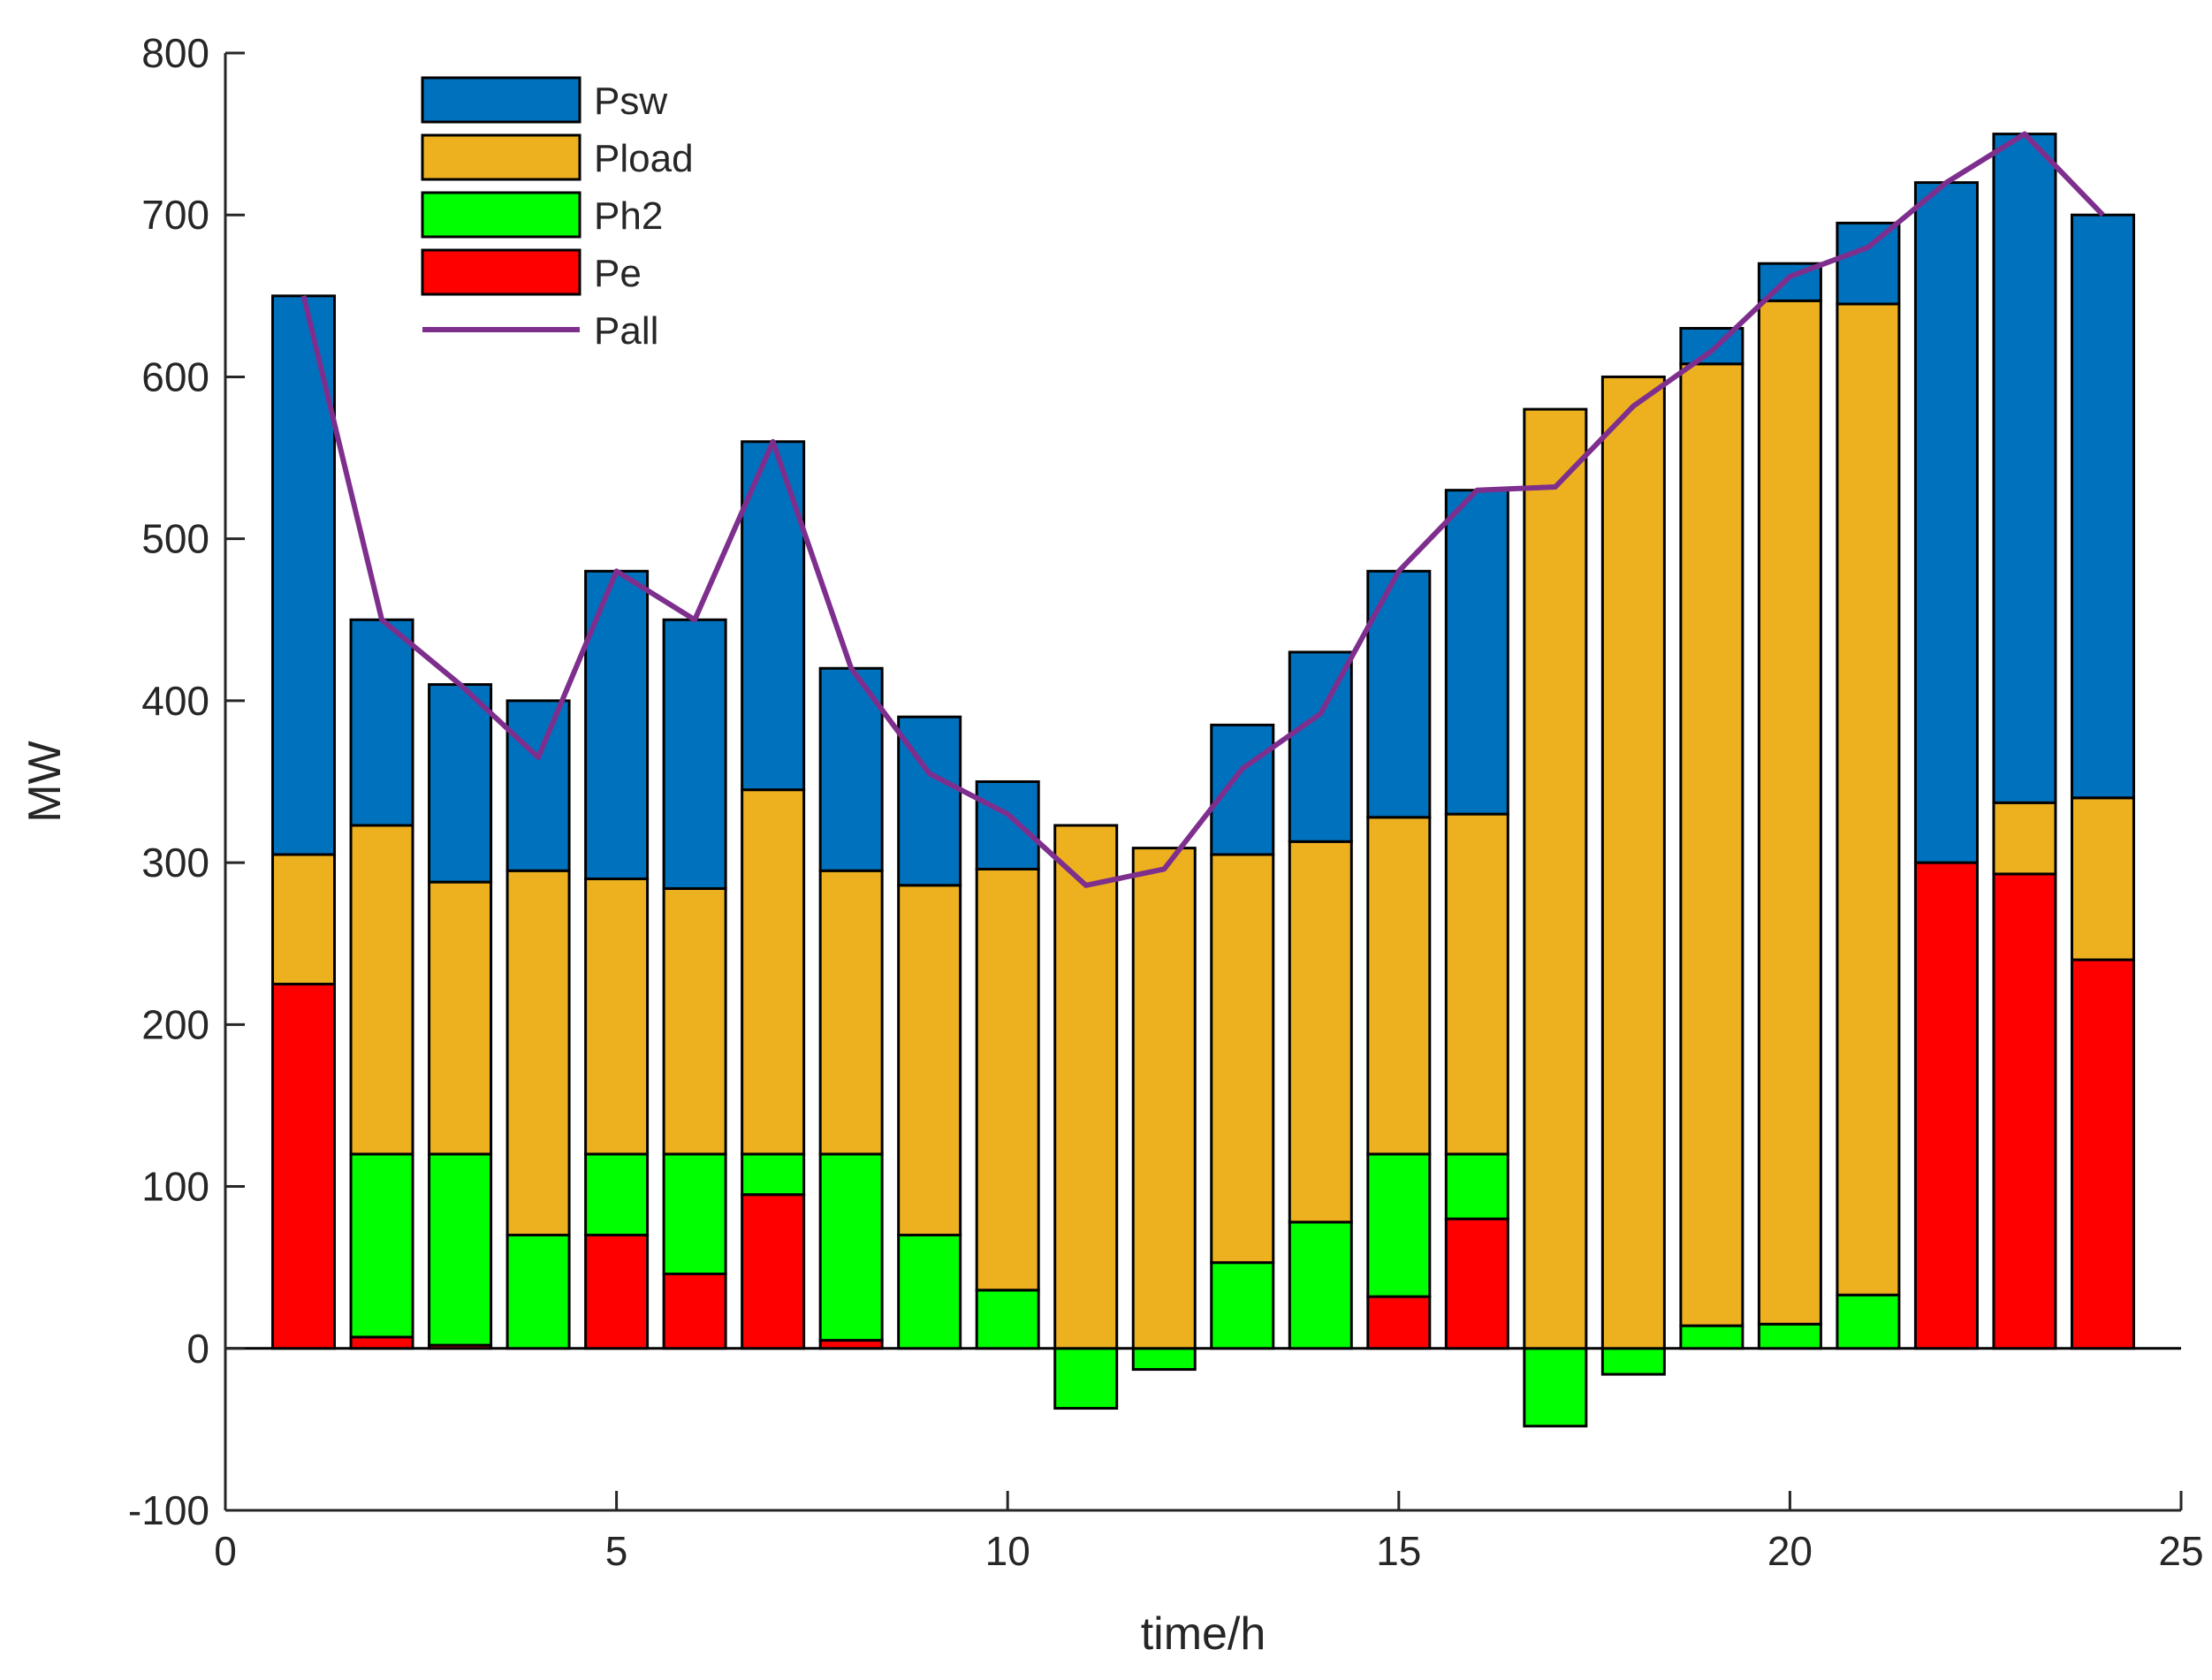  I want to click on bar-psw-h24, so click(2102, 506).